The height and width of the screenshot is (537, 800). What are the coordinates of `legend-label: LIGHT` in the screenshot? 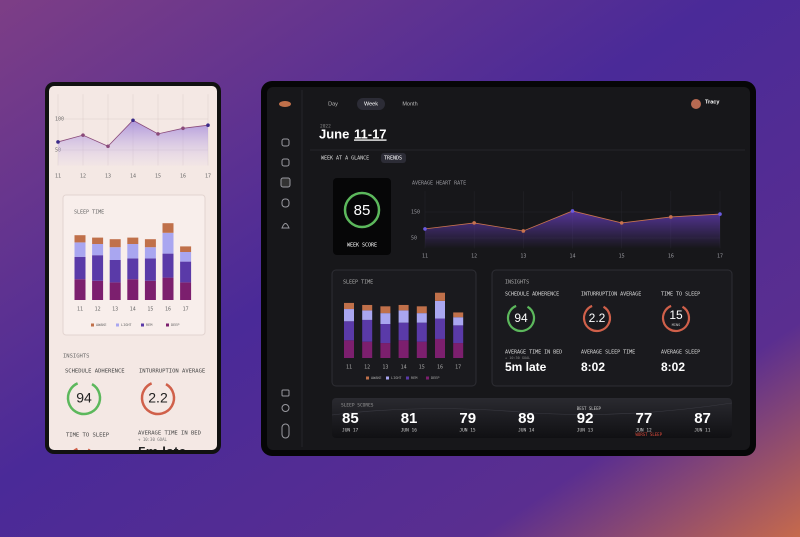 It's located at (126, 325).